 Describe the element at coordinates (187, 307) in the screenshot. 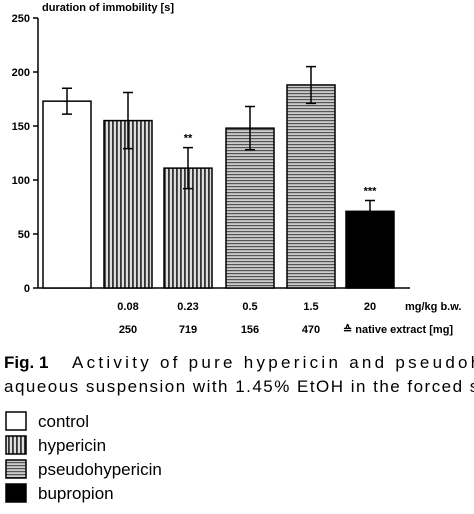

I see `x-tick-label: 0.23` at that location.